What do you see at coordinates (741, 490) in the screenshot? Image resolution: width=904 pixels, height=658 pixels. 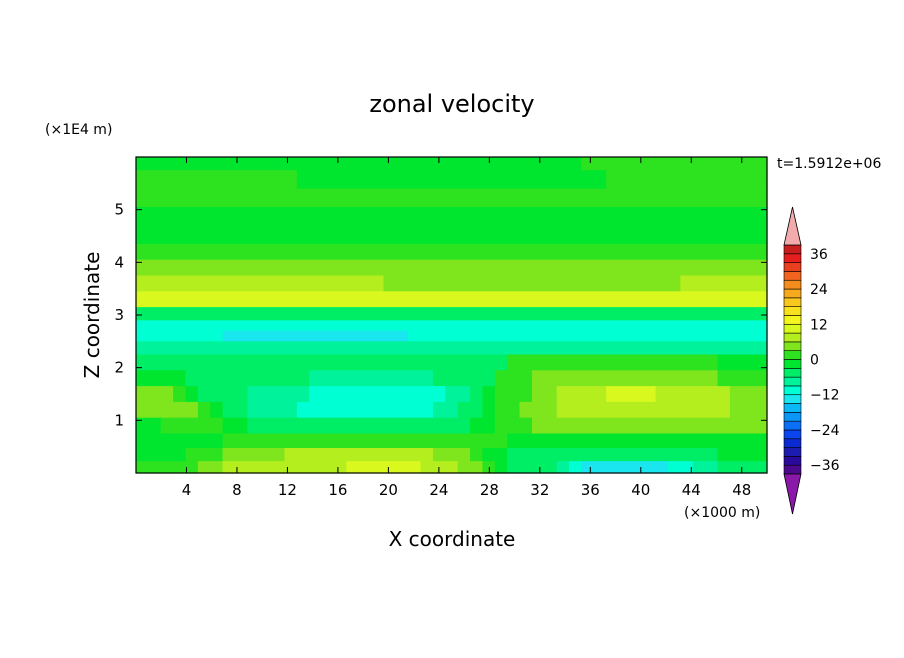 I see `x-tick-label: 48` at bounding box center [741, 490].